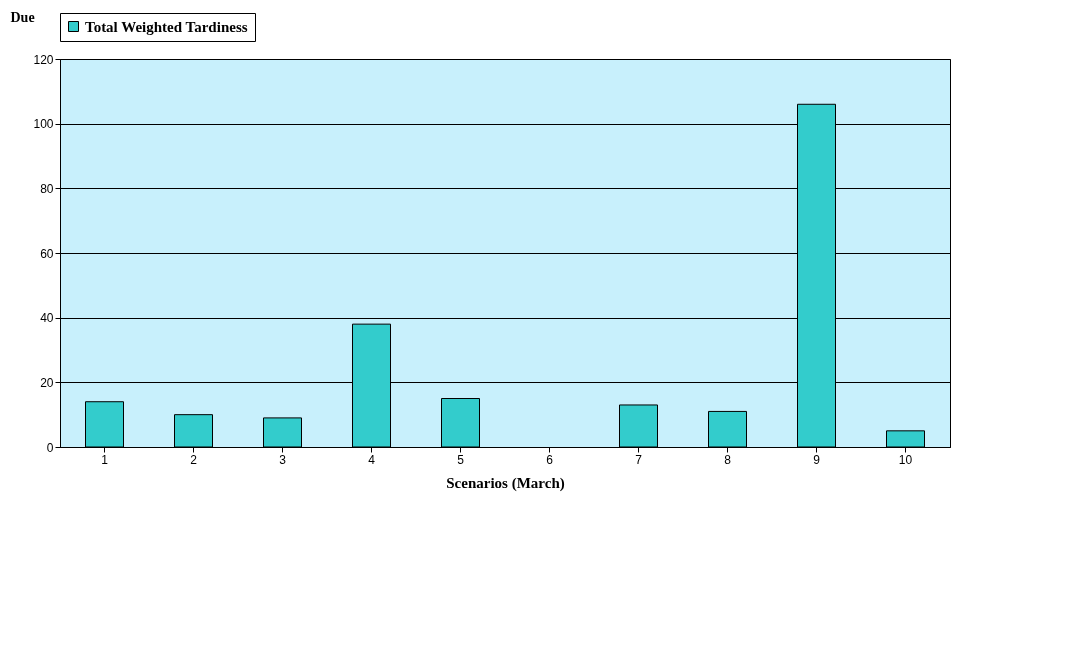 This screenshot has height=671, width=1087. What do you see at coordinates (639, 459) in the screenshot?
I see `x-tick-label: 7` at bounding box center [639, 459].